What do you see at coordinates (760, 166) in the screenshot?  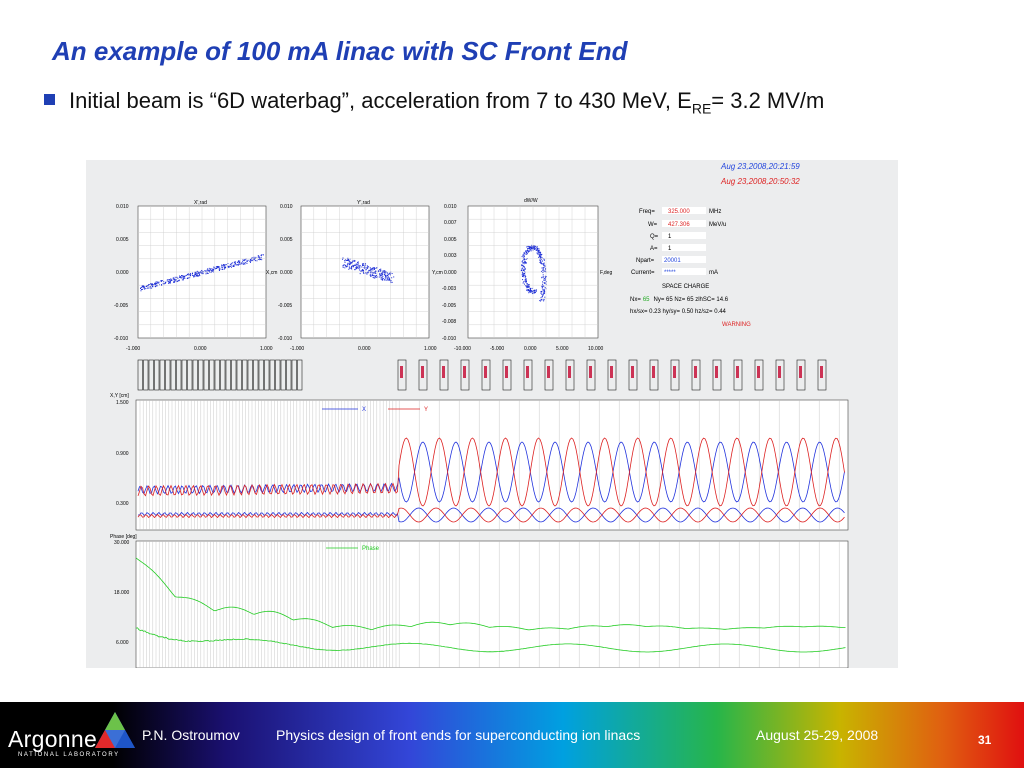 I see `date-1: Aug 23,2008,20:21:59` at bounding box center [760, 166].